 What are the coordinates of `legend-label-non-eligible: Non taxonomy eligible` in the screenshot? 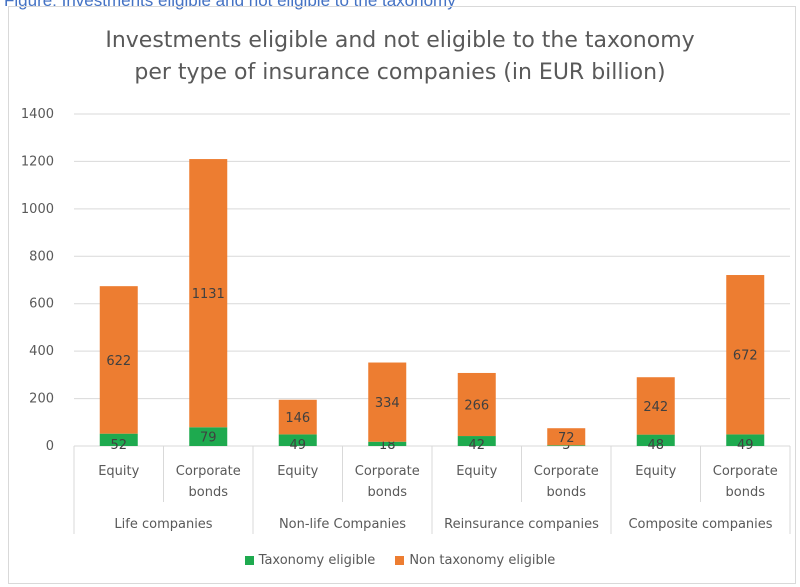 It's located at (482, 560).